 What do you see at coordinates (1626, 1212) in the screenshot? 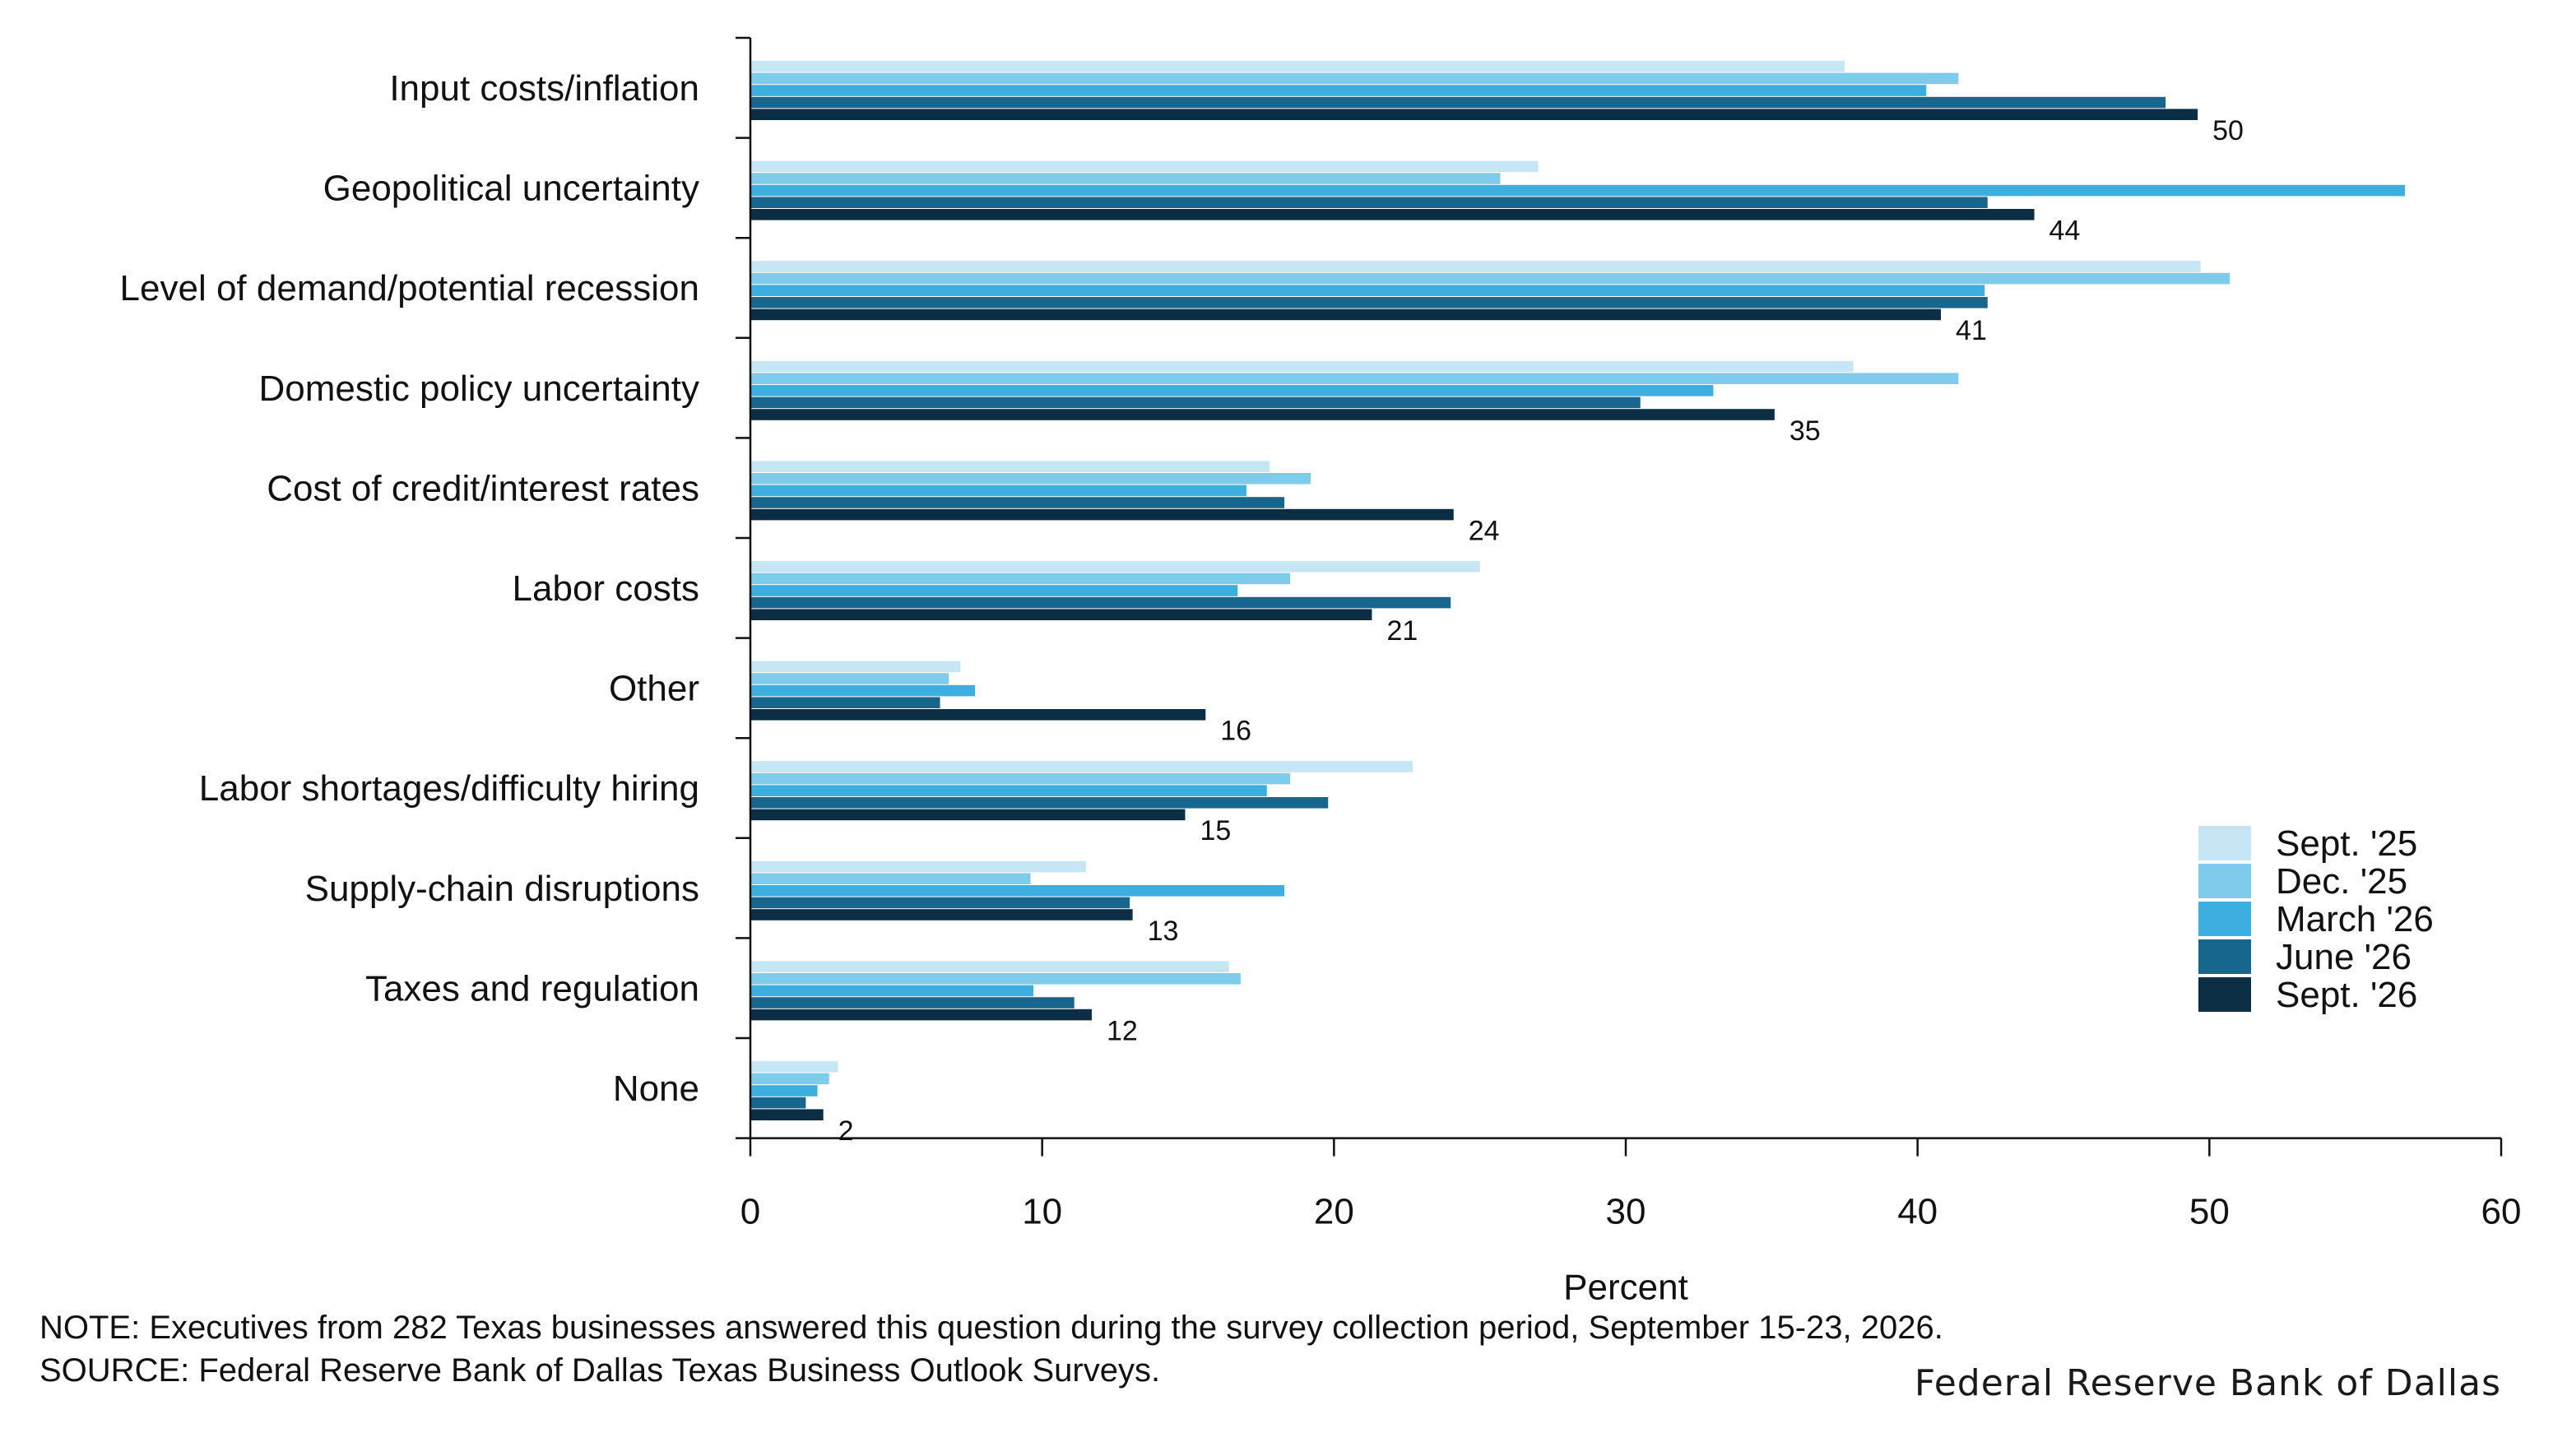
I see `x-tick-label: 30` at bounding box center [1626, 1212].